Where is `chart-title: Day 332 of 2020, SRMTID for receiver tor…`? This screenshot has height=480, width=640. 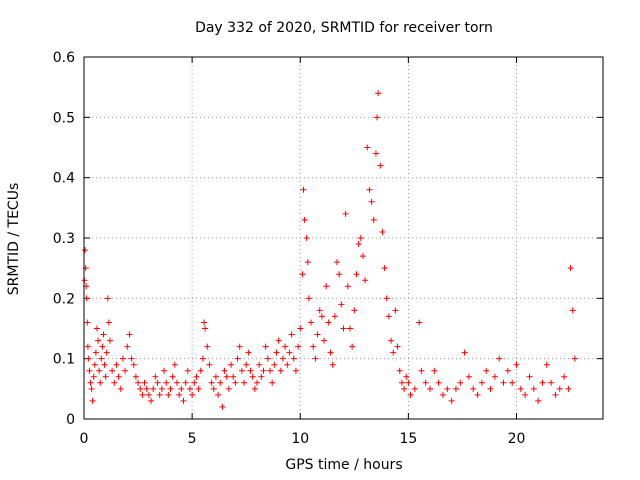 chart-title: Day 332 of 2020, SRMTID for receiver tor… is located at coordinates (344, 28).